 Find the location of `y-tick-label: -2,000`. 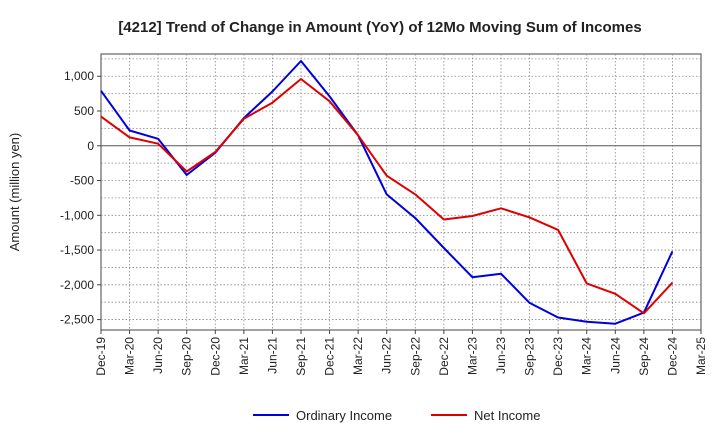

y-tick-label: -2,000 is located at coordinates (77, 285).